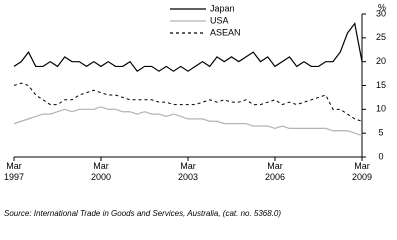  Describe the element at coordinates (188, 171) in the screenshot. I see `x-tick-label: Mar 2003` at that location.